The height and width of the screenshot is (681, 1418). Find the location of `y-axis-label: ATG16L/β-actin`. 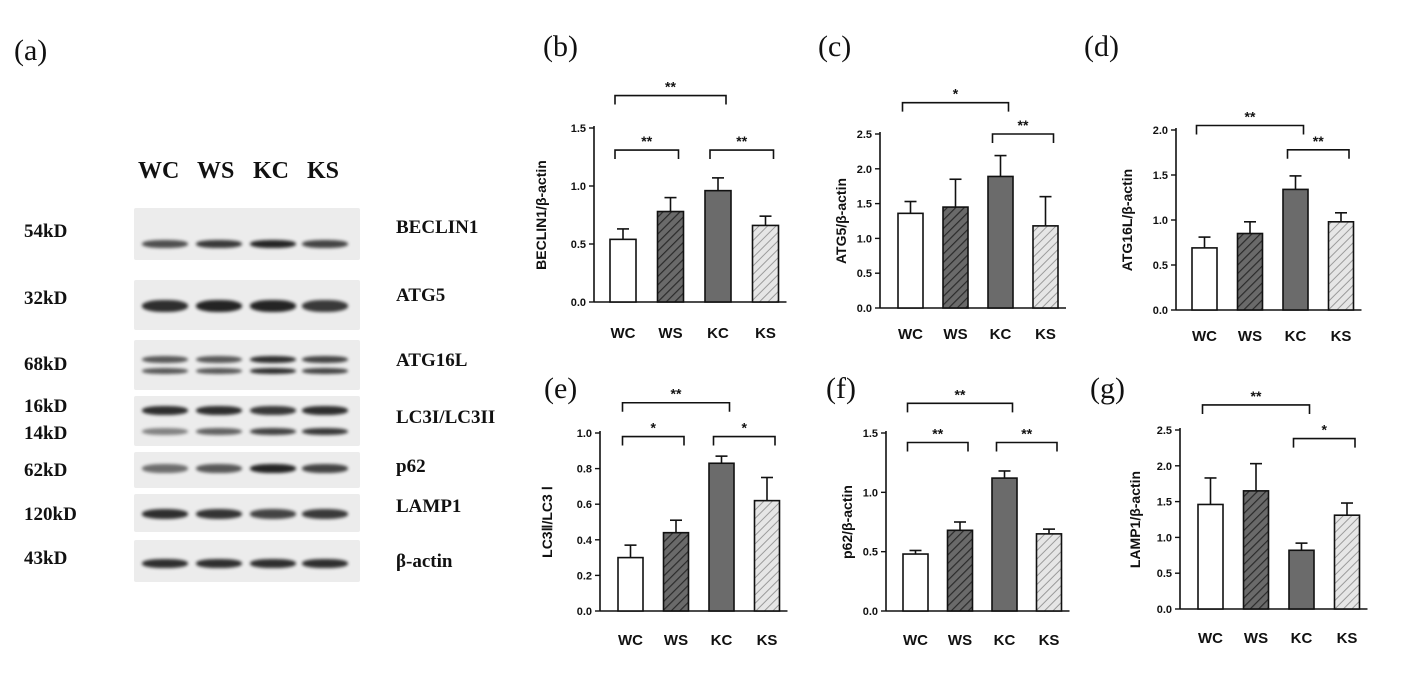

y-axis-label: ATG16L/β-actin is located at coordinates (1127, 220).